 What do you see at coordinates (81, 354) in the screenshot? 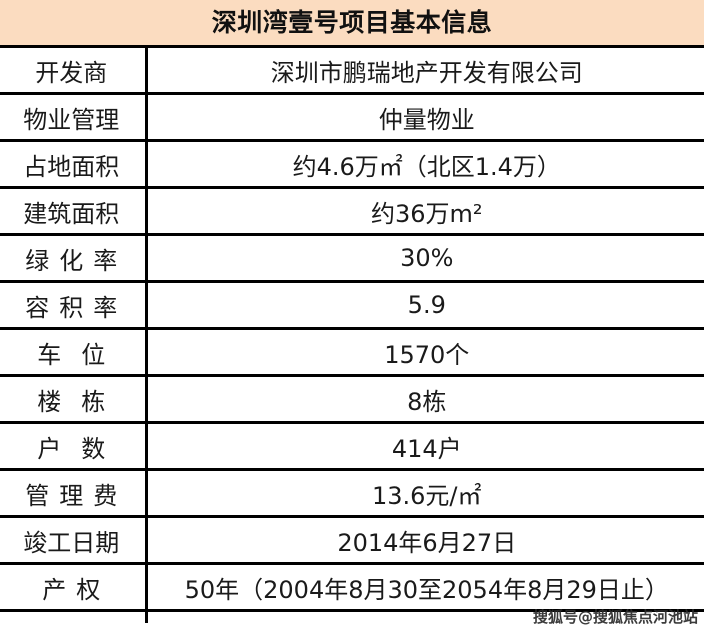
I see `row-label: 车位` at bounding box center [81, 354].